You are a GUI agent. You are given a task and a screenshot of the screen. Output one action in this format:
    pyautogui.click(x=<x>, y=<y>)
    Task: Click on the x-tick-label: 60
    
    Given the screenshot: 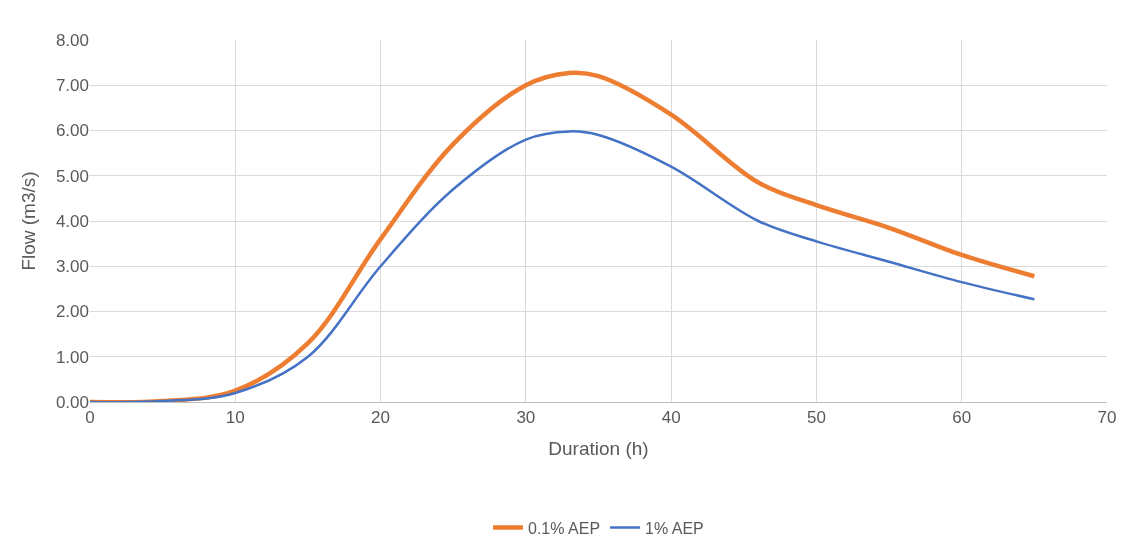 What is the action you would take?
    pyautogui.click(x=962, y=418)
    